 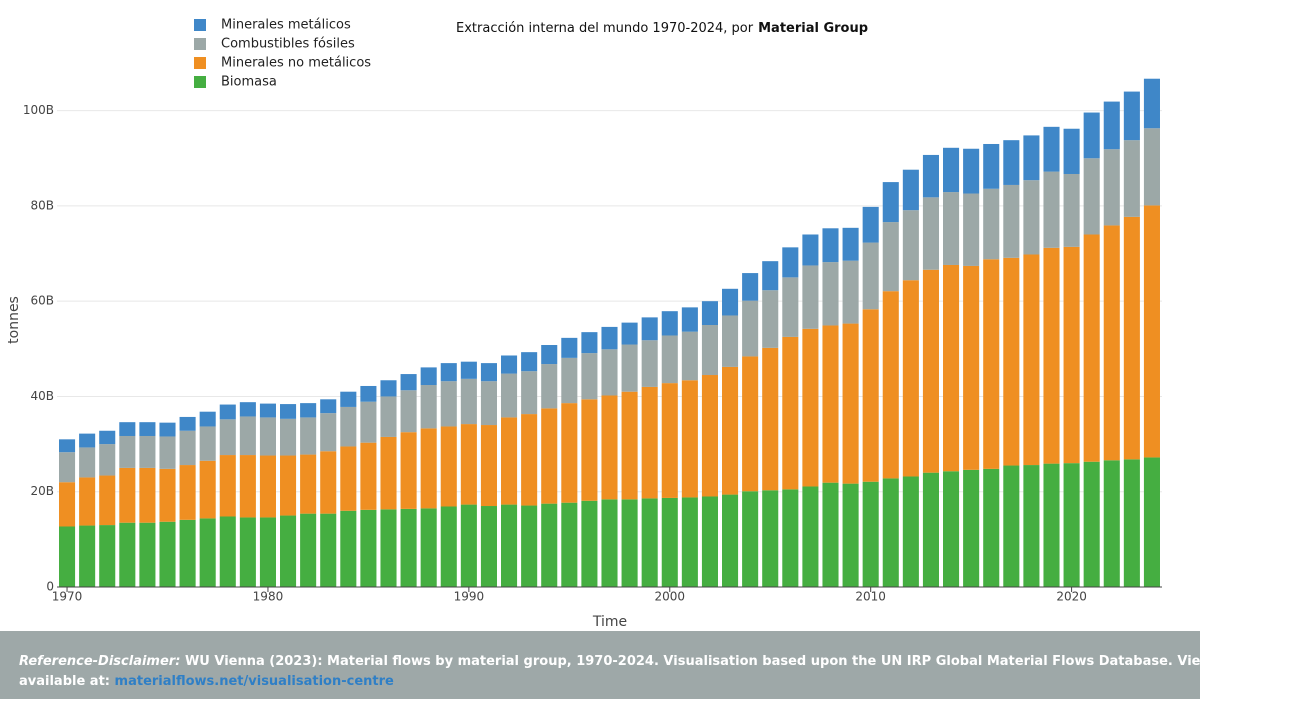 What do you see at coordinates (42, 205) in the screenshot?
I see `y-tick-label: 80B` at bounding box center [42, 205].